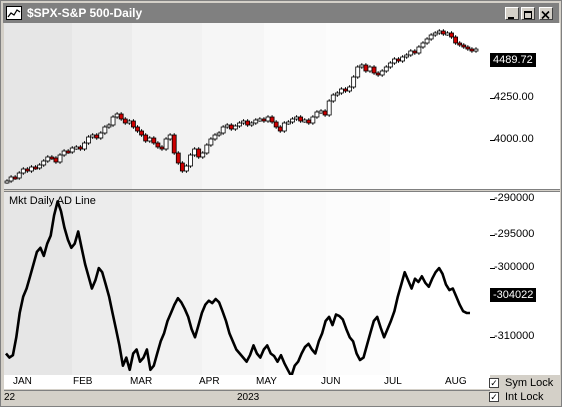  I want to click on panel-splitter, so click(282, 190).